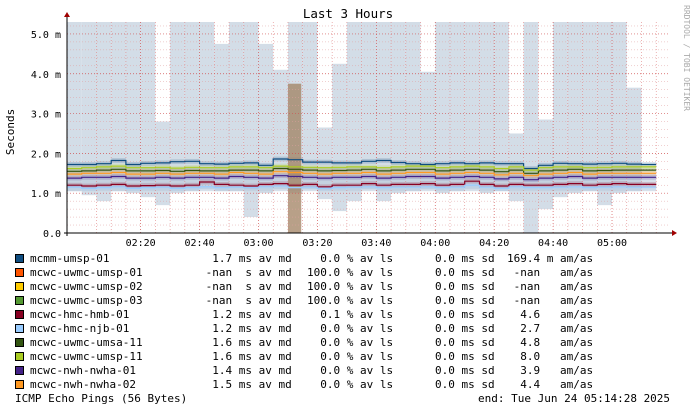 The image size is (697, 413). Describe the element at coordinates (86, 342) in the screenshot. I see `legend-name: mcwc-uwmc-umsa-11` at that location.